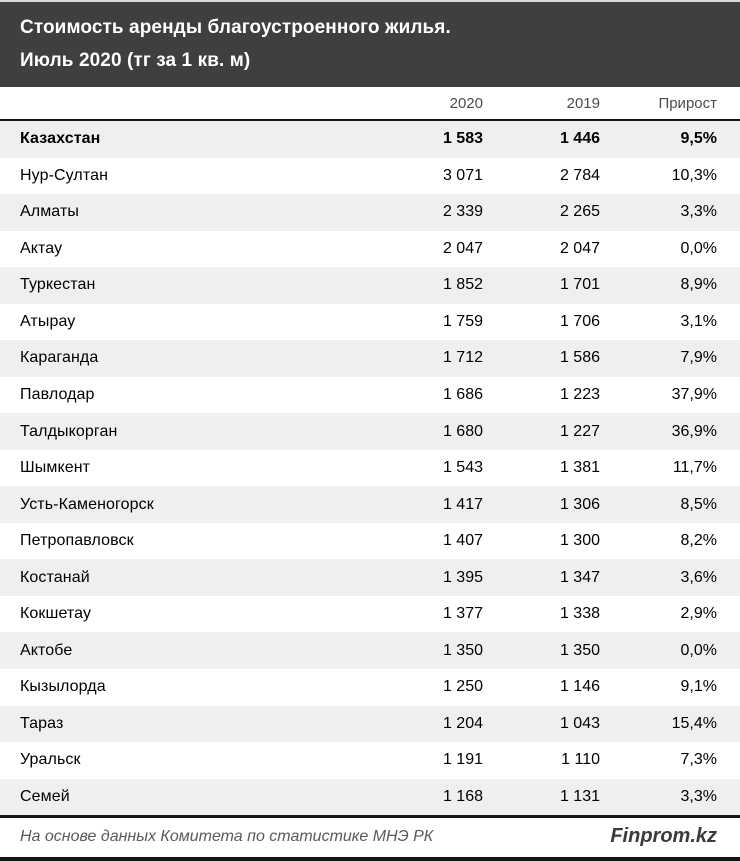  Describe the element at coordinates (57, 394) in the screenshot. I see `row-region-name: Павлодар` at that location.